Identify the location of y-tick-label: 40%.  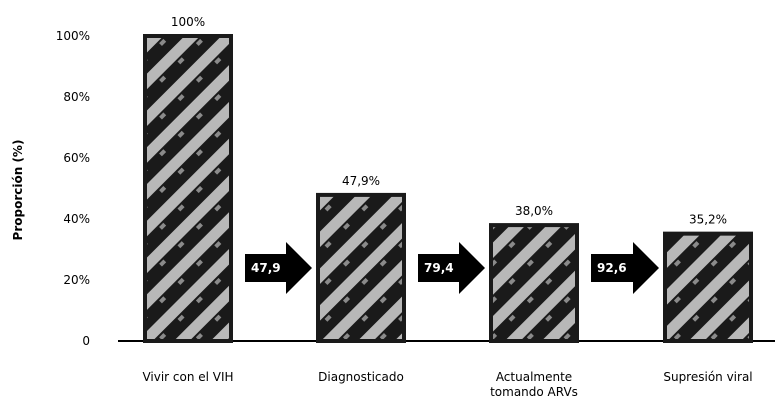
(76, 219).